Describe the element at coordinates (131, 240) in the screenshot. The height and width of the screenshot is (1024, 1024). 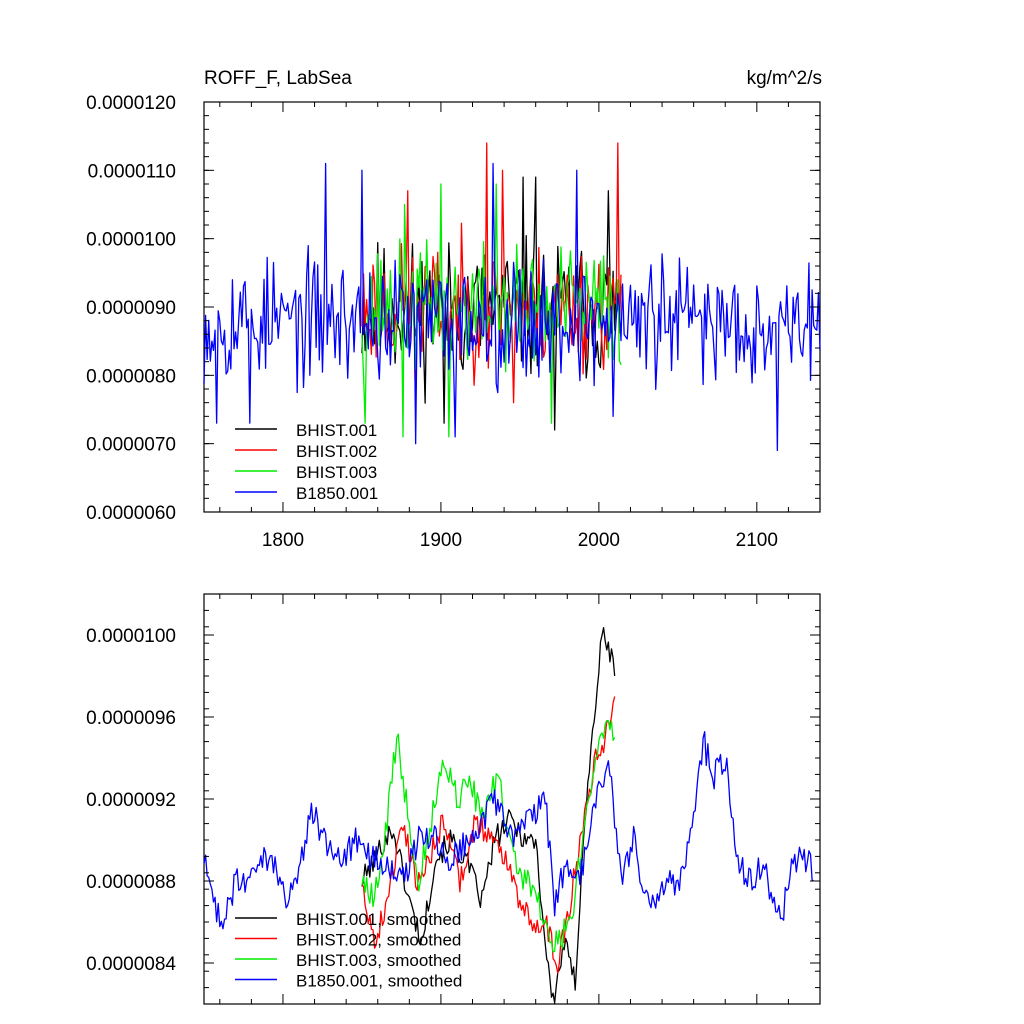
I see `top-y-tick-label: 0.0000100` at that location.